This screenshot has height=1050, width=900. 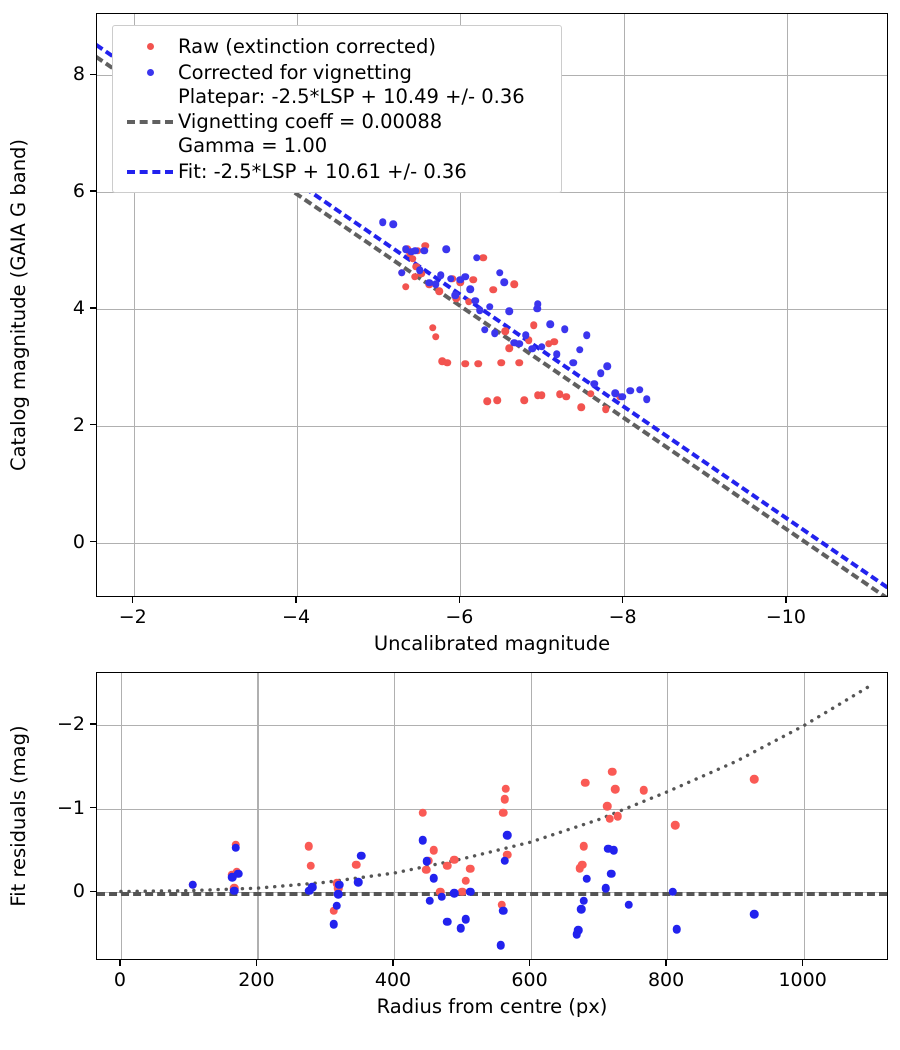 I want to click on legend-row: Raw (extinction corrected), so click(x=336, y=46).